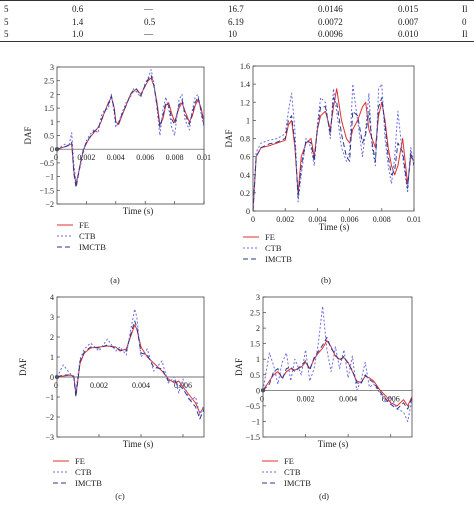 This screenshot has height=518, width=474. I want to click on table-cell: 0.0146, so click(330, 9).